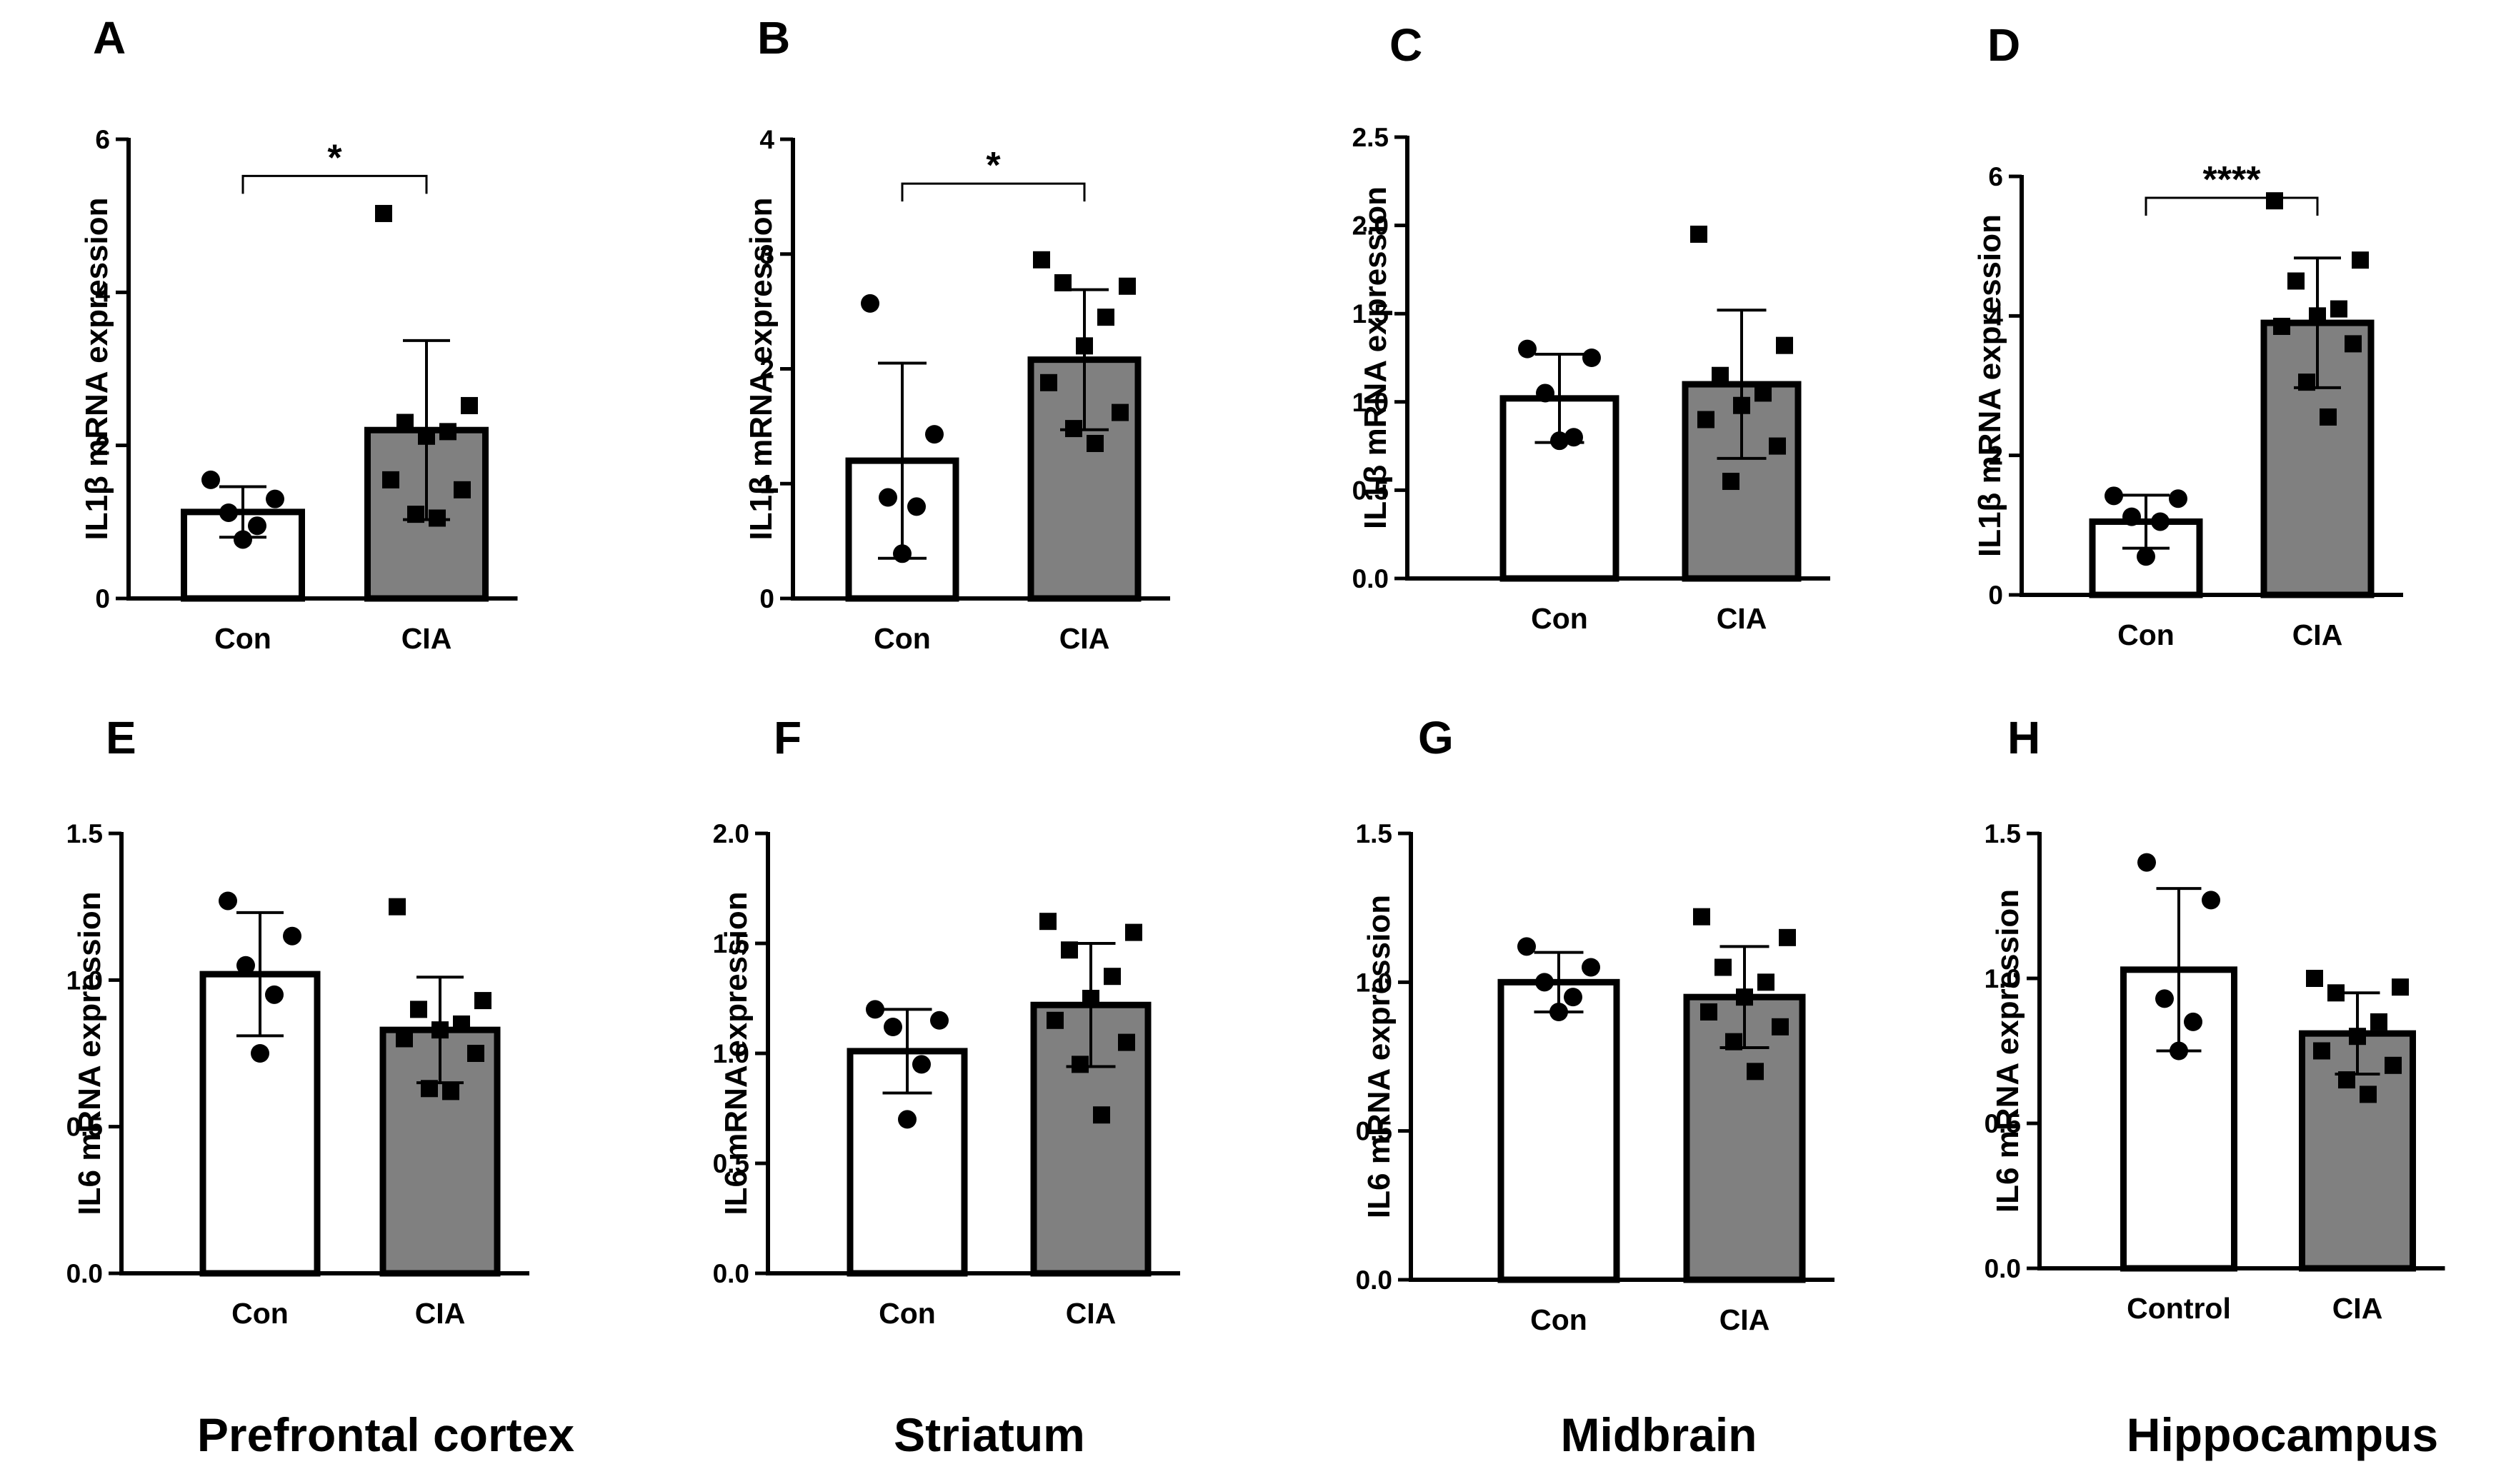 The height and width of the screenshot is (1484, 2506). What do you see at coordinates (297, 1021) in the screenshot?
I see `chart-panel-e: E IL6 mRNA expression 0.0 0.5 1.0 1.5 Con CIA` at bounding box center [297, 1021].